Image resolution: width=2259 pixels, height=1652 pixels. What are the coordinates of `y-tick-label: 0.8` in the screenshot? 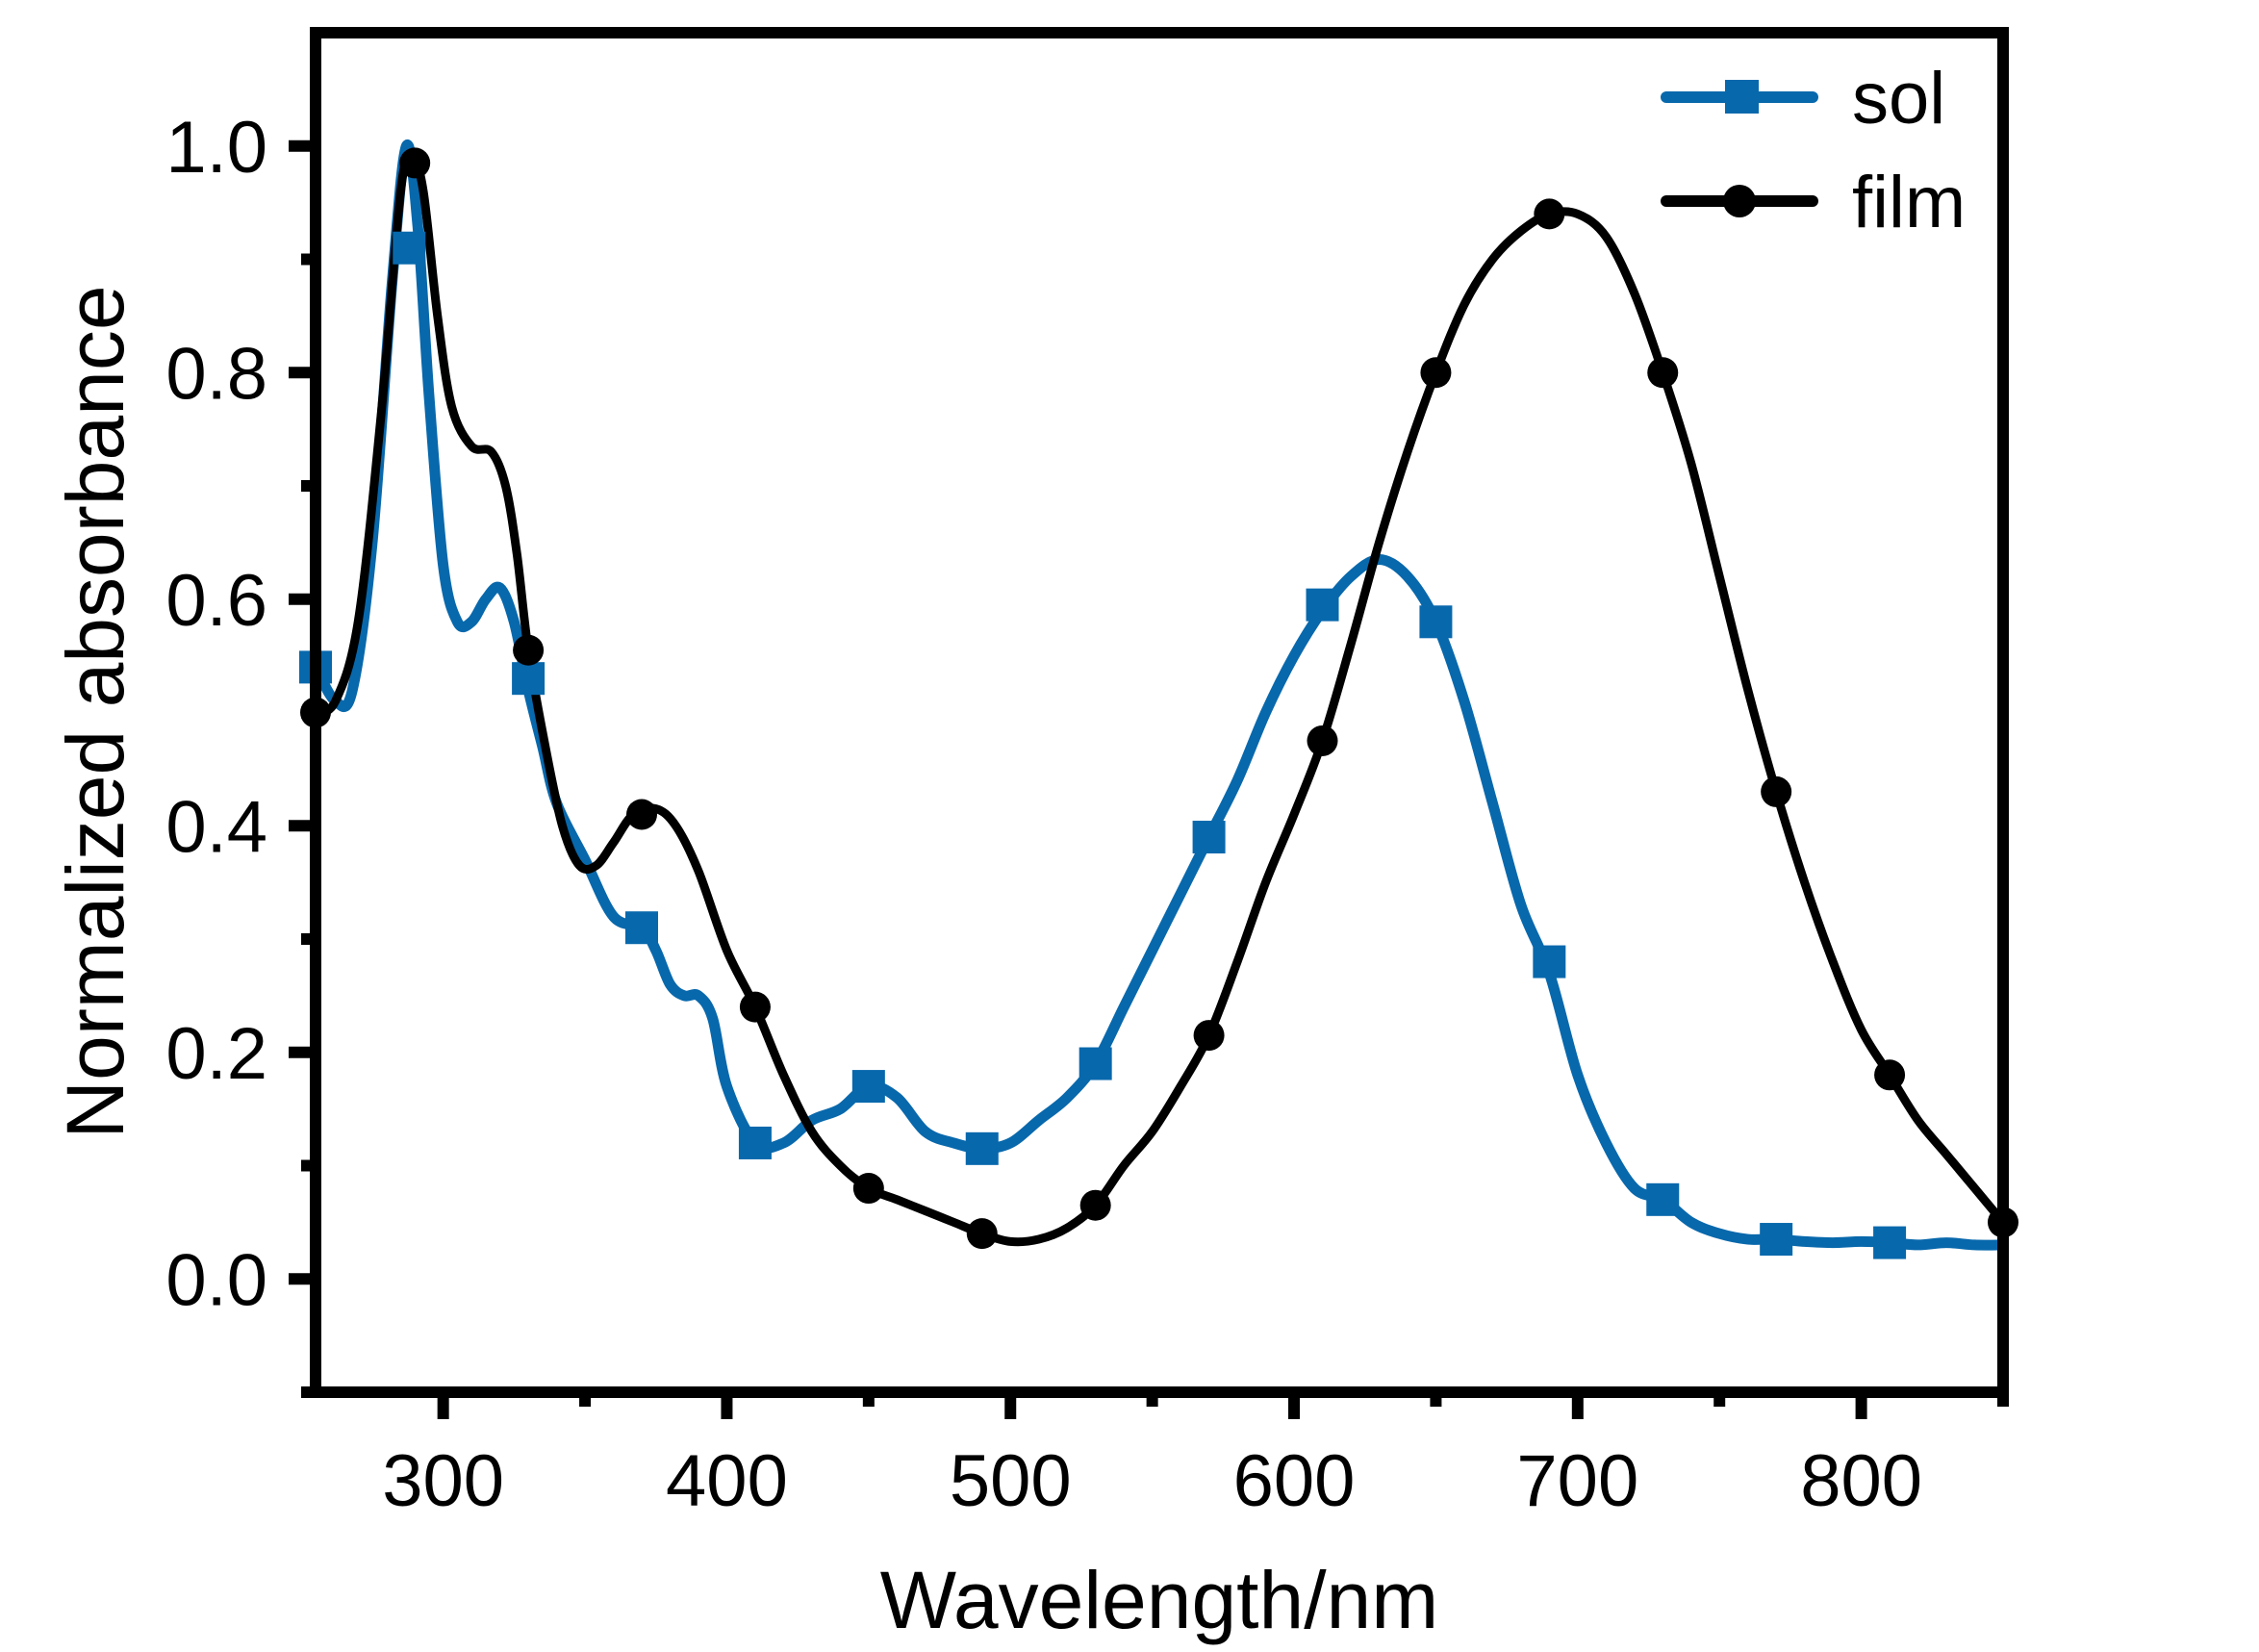 It's located at (216, 374).